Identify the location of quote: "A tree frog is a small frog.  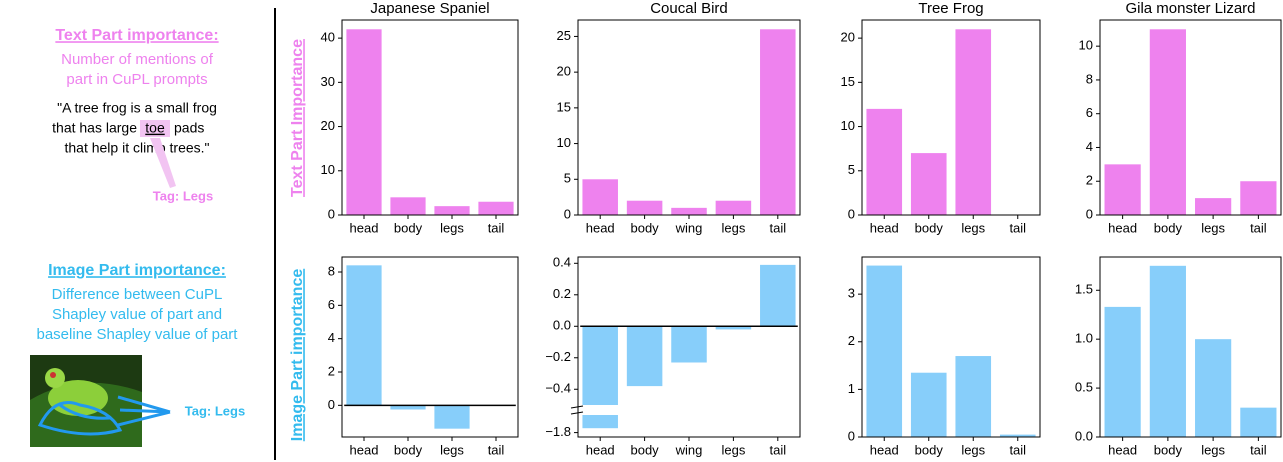
(137, 108).